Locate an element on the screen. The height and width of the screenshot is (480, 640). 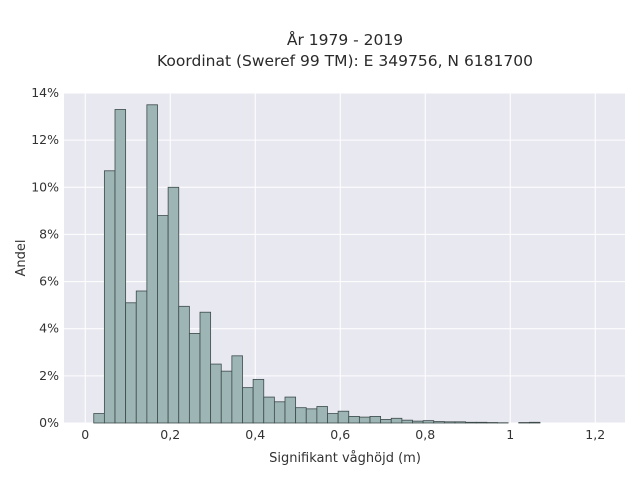
y-tick-label: 0% is located at coordinates (49, 422).